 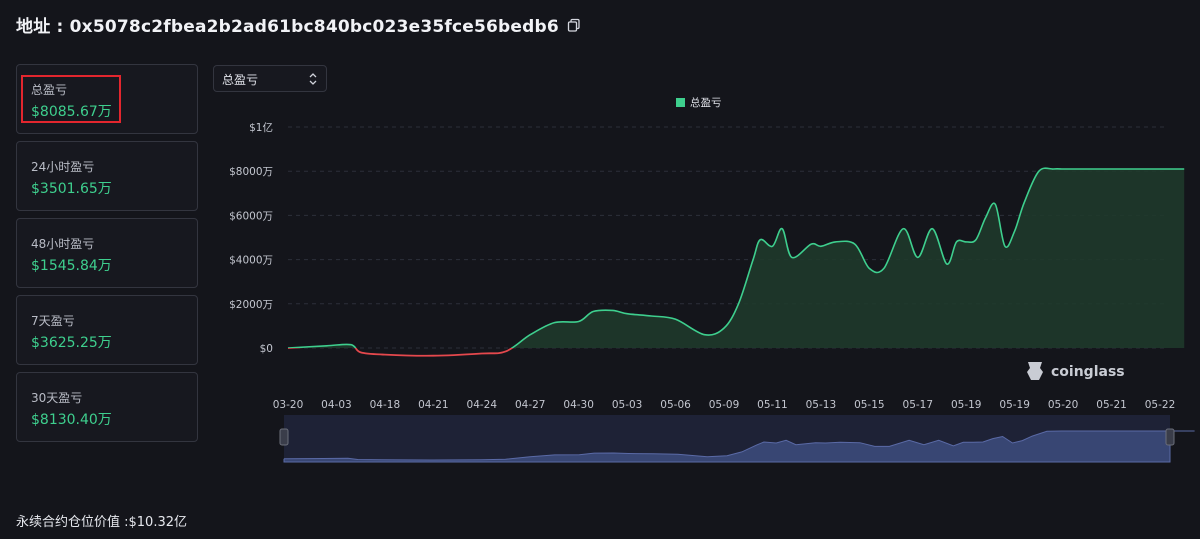 I want to click on stat-label: 7天盈亏, so click(x=53, y=321).